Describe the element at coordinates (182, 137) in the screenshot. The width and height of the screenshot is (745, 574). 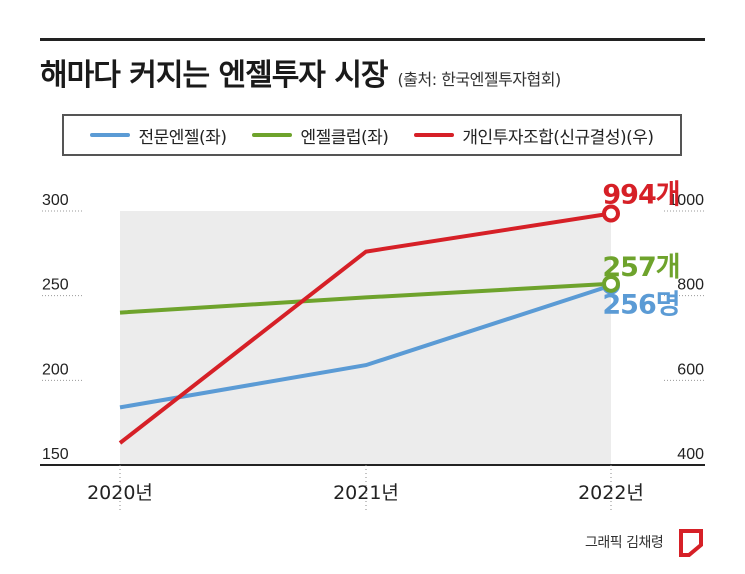
I see `legend-label-pro-angel: 전문엔젤(좌)` at that location.